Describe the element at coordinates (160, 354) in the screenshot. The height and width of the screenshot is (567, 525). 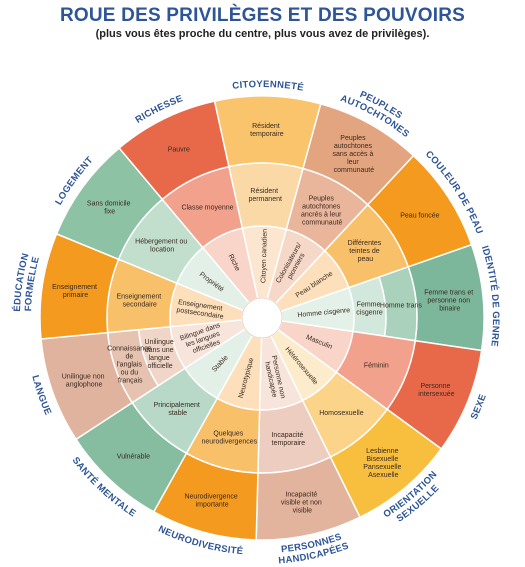
I see `cell-label: Unilingue dans une langue officielle` at that location.